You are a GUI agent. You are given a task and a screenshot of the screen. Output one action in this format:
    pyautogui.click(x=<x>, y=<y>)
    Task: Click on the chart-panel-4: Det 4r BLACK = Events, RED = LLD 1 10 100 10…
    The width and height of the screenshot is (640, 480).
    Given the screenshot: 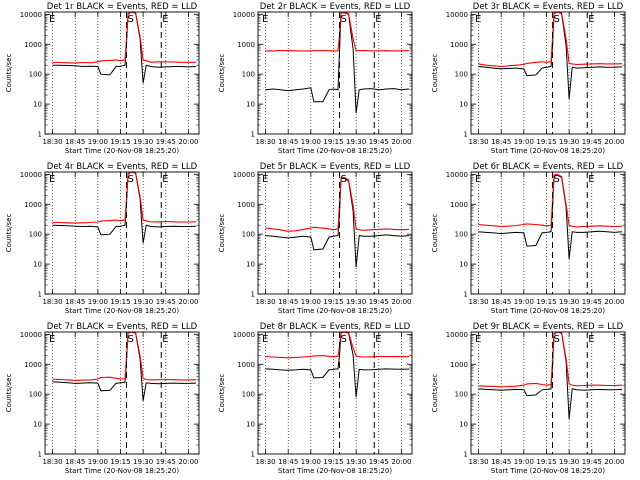 What is the action you would take?
    pyautogui.click(x=102, y=238)
    